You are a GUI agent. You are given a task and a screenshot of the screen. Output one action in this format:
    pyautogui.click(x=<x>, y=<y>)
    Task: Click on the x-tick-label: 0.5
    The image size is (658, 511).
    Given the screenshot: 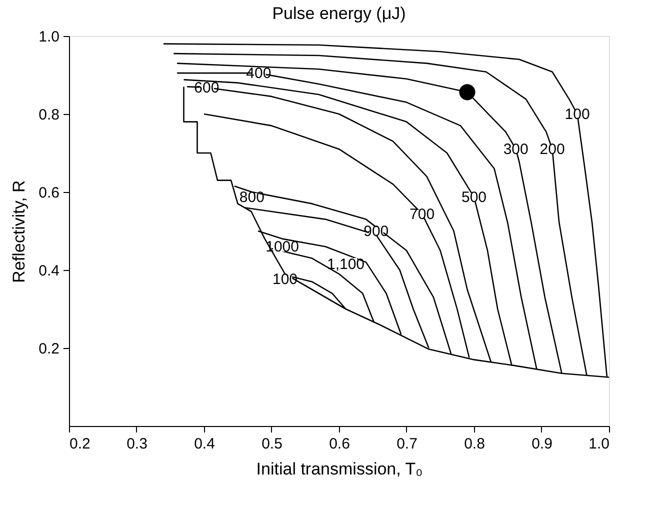 What is the action you would take?
    pyautogui.click(x=272, y=444)
    